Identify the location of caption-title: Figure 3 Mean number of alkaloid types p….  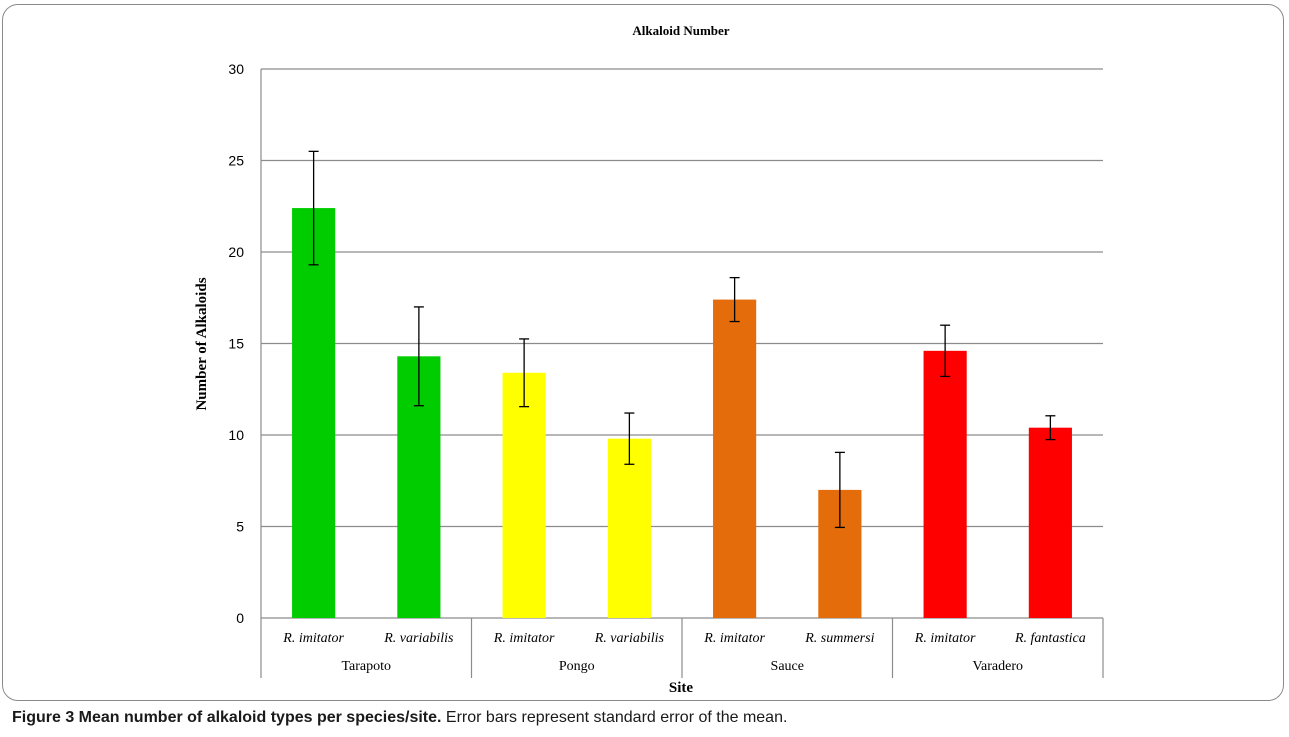
(227, 717).